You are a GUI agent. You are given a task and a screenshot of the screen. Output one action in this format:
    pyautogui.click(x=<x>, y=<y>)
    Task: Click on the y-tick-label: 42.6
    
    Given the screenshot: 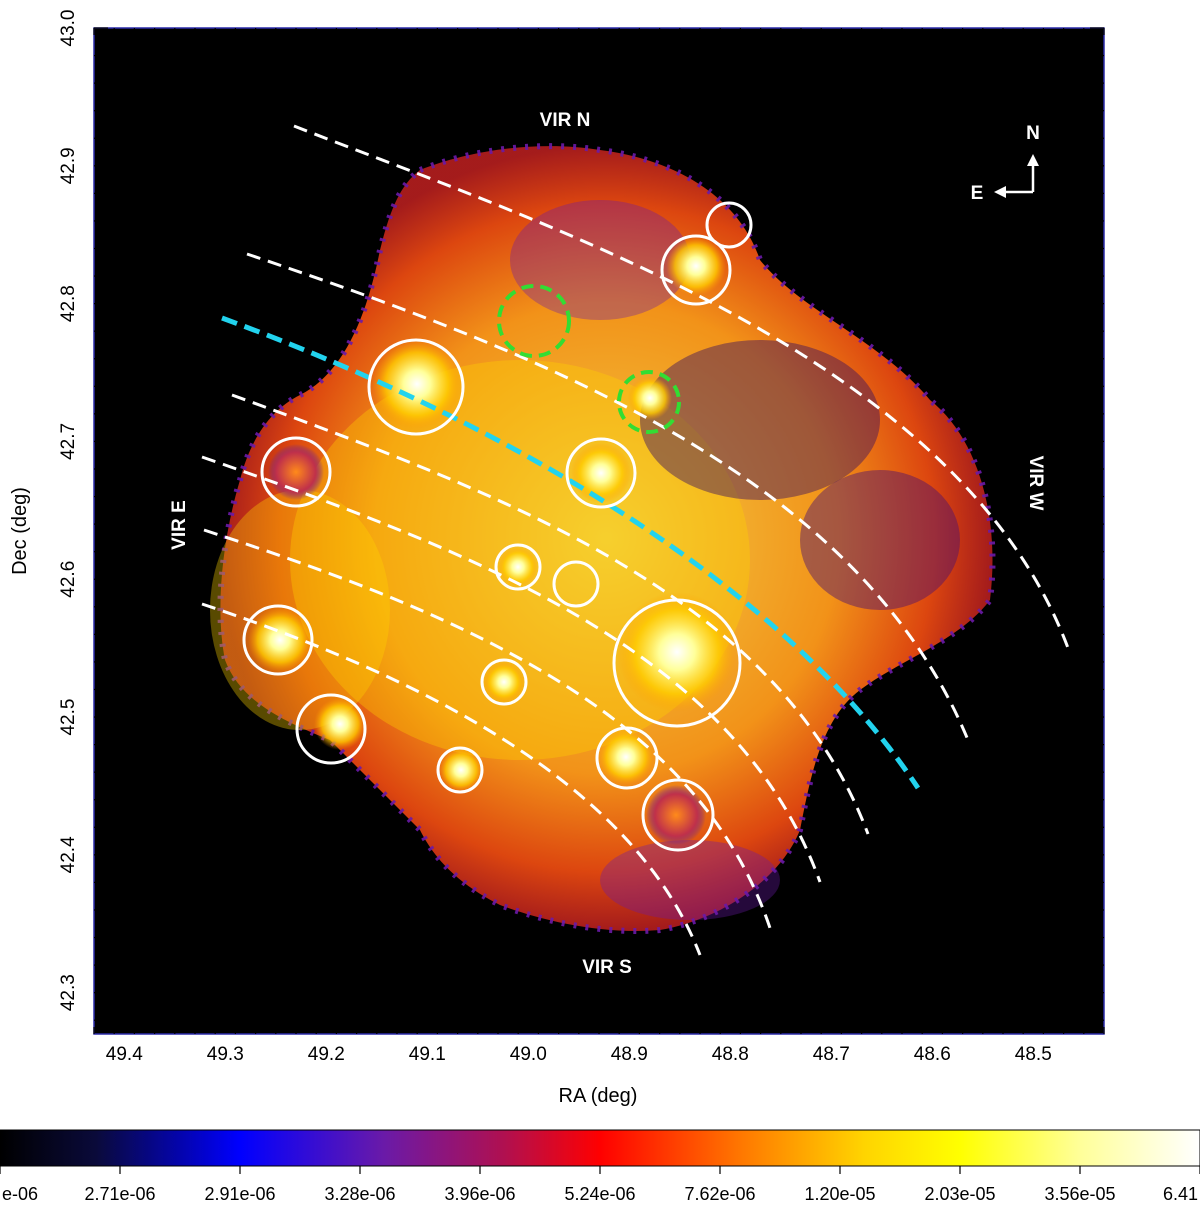 What is the action you would take?
    pyautogui.click(x=68, y=579)
    